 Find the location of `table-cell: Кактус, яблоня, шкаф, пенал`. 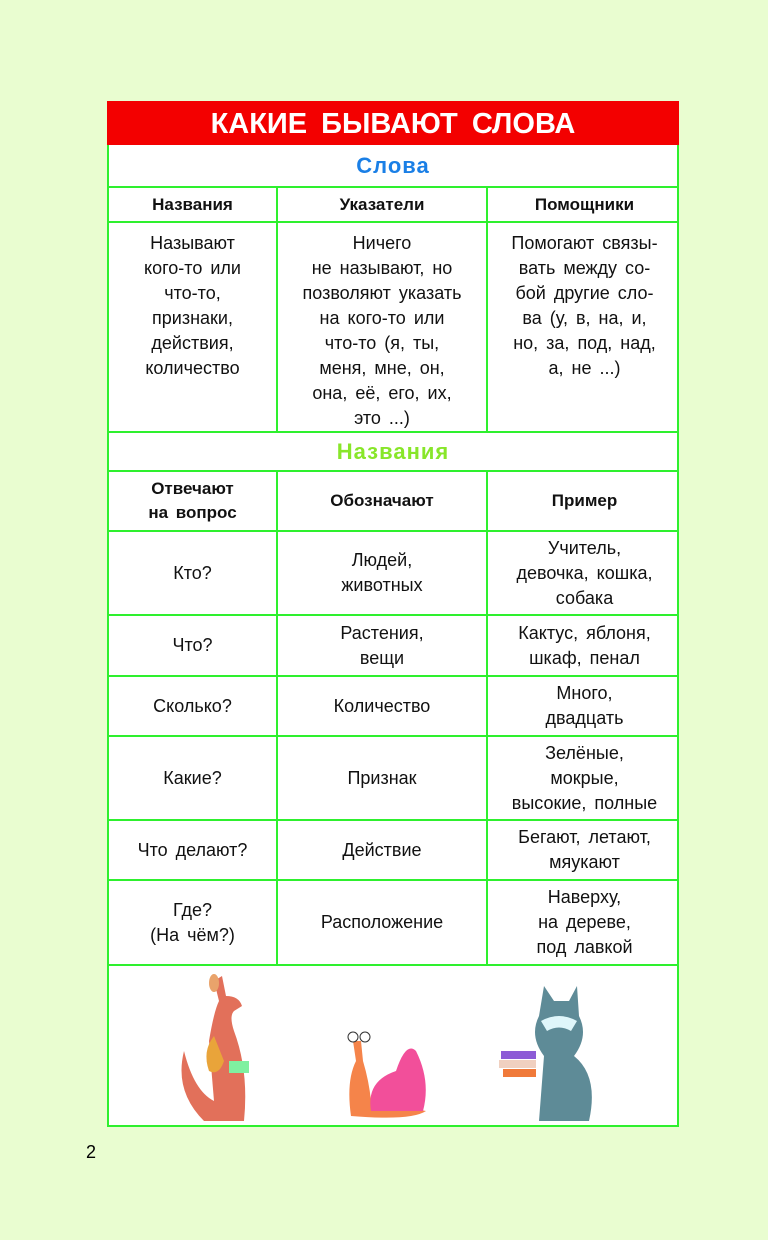

table-cell: Кактус, яблоня, шкаф, пенал is located at coordinates (583, 645).